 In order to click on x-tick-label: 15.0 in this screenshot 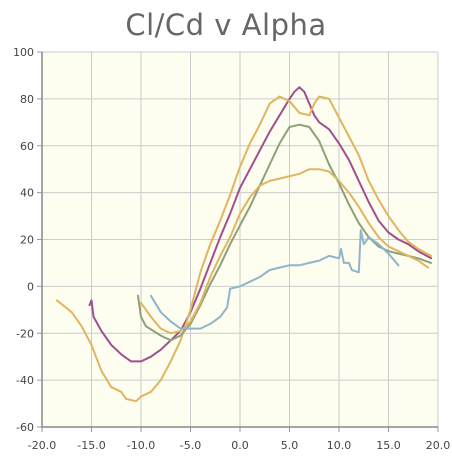, I will do `click(388, 445)`.